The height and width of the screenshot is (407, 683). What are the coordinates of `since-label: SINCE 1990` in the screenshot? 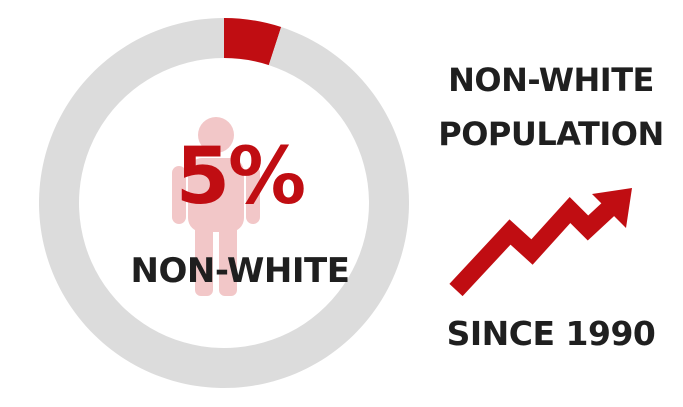 It's located at (551, 333).